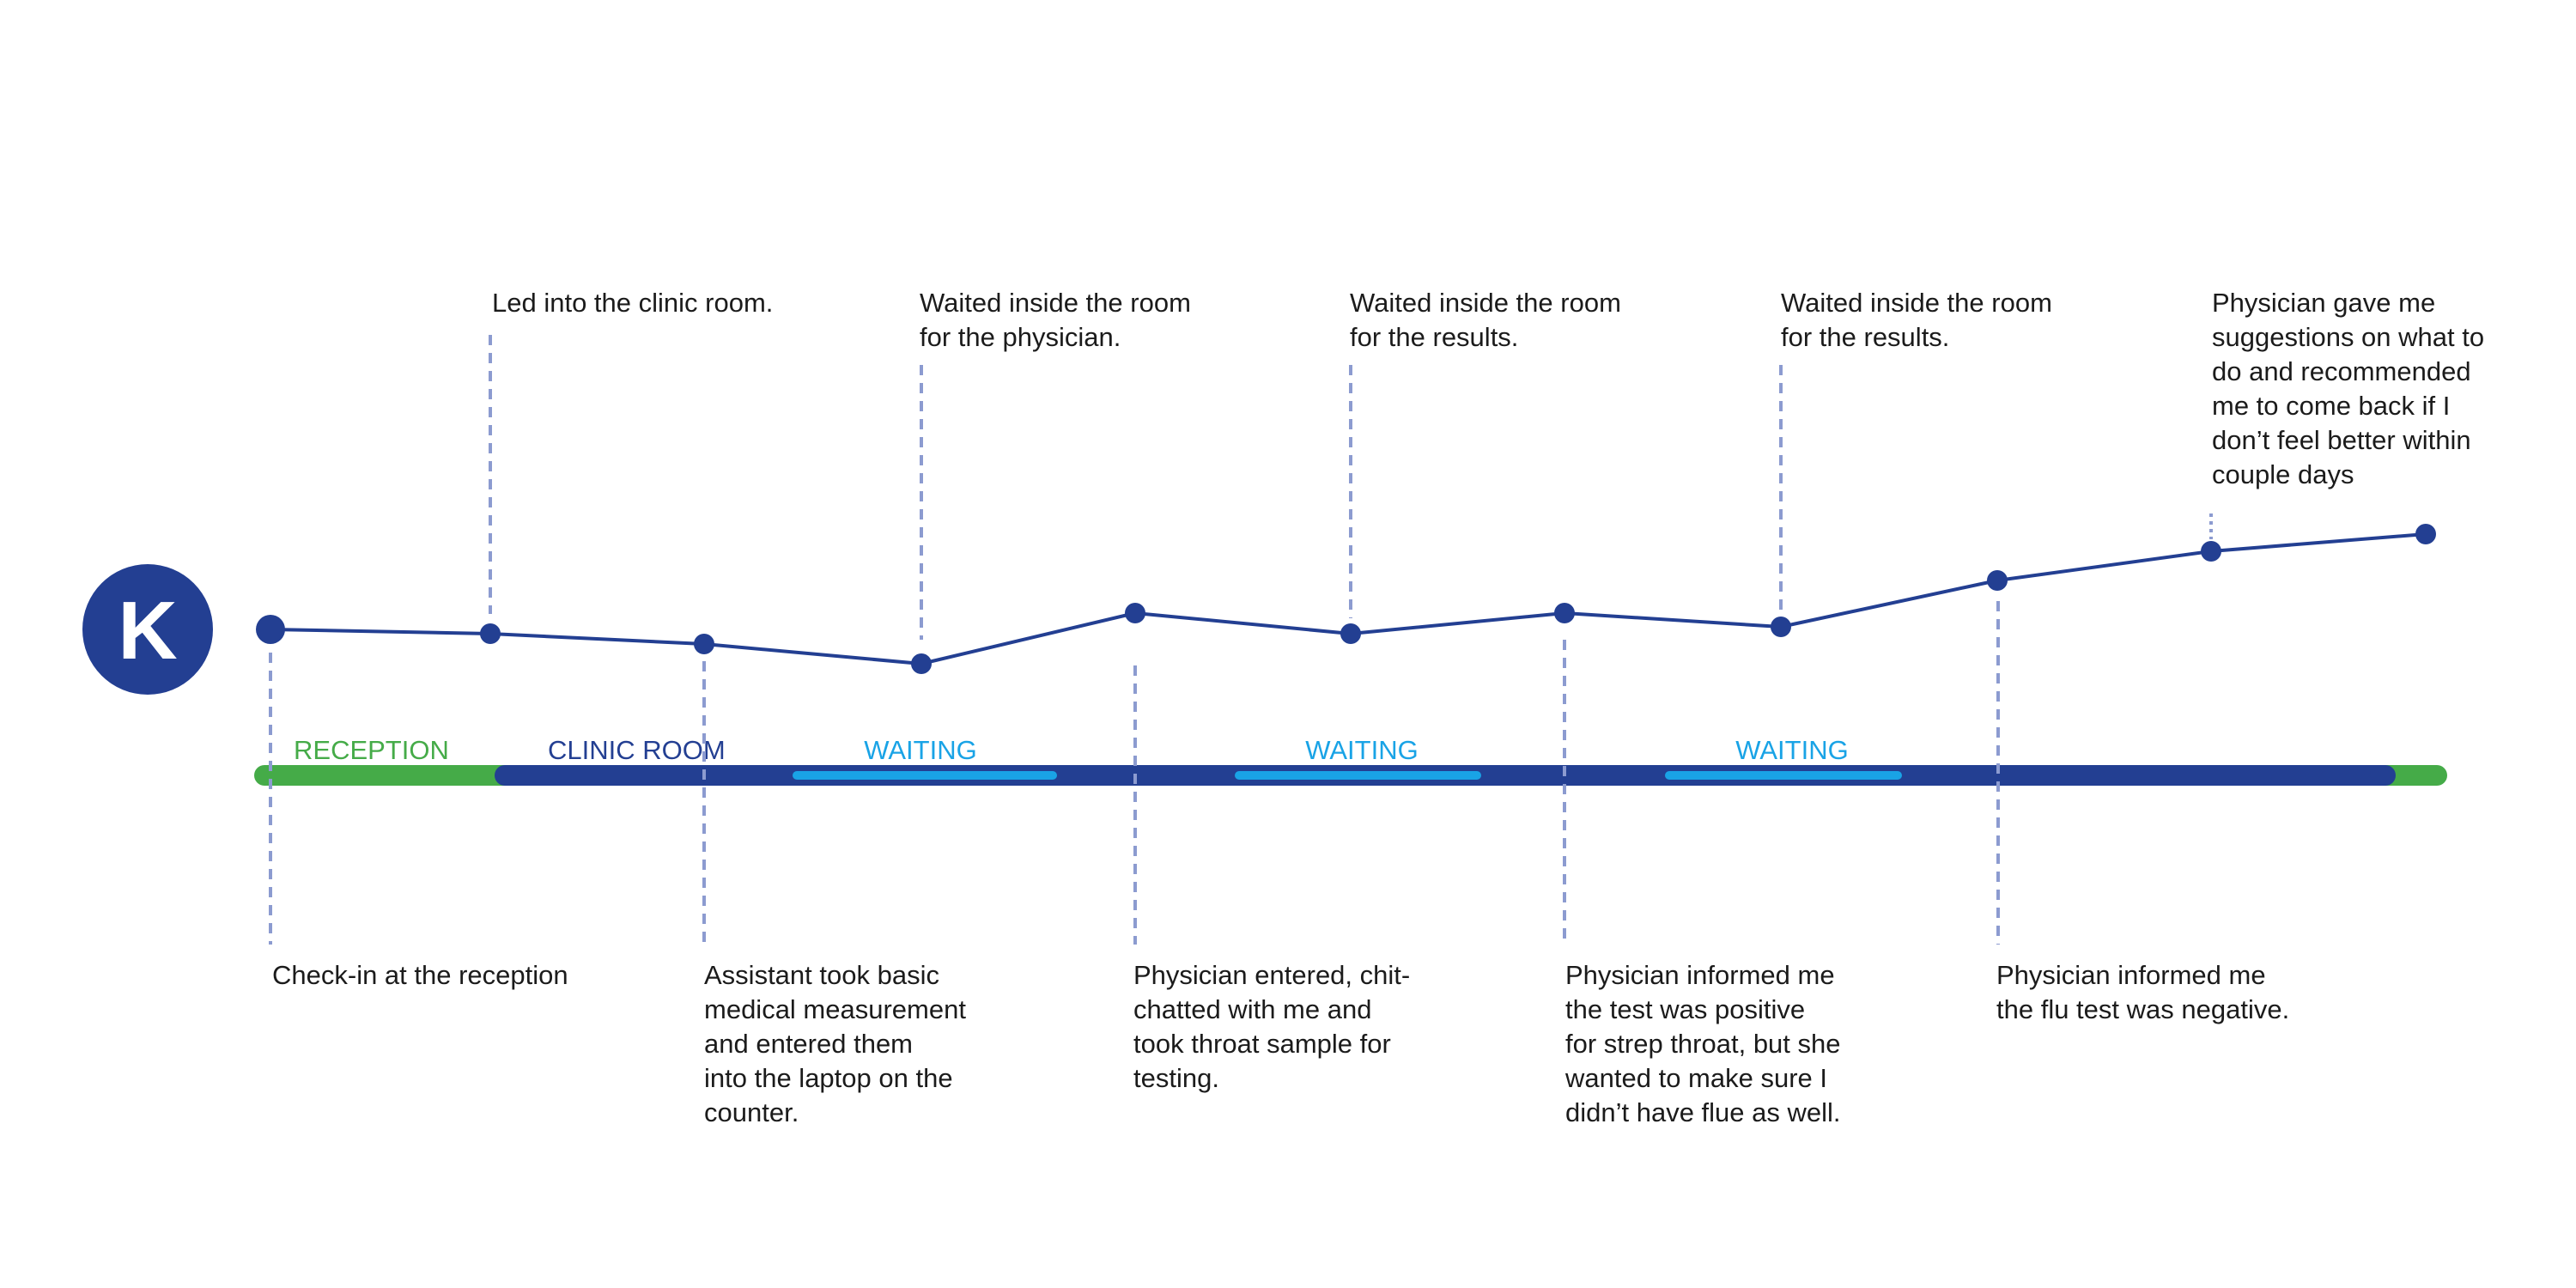 The image size is (2576, 1288). Describe the element at coordinates (2324, 303) in the screenshot. I see `event-text-line: Physician gave me` at that location.